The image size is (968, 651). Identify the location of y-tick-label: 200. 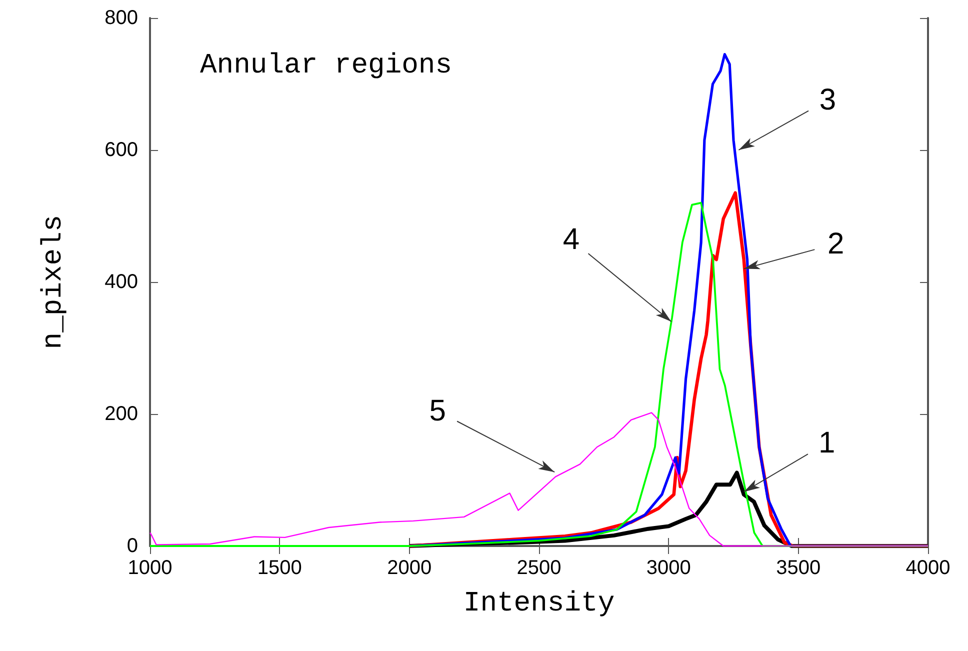
(121, 414).